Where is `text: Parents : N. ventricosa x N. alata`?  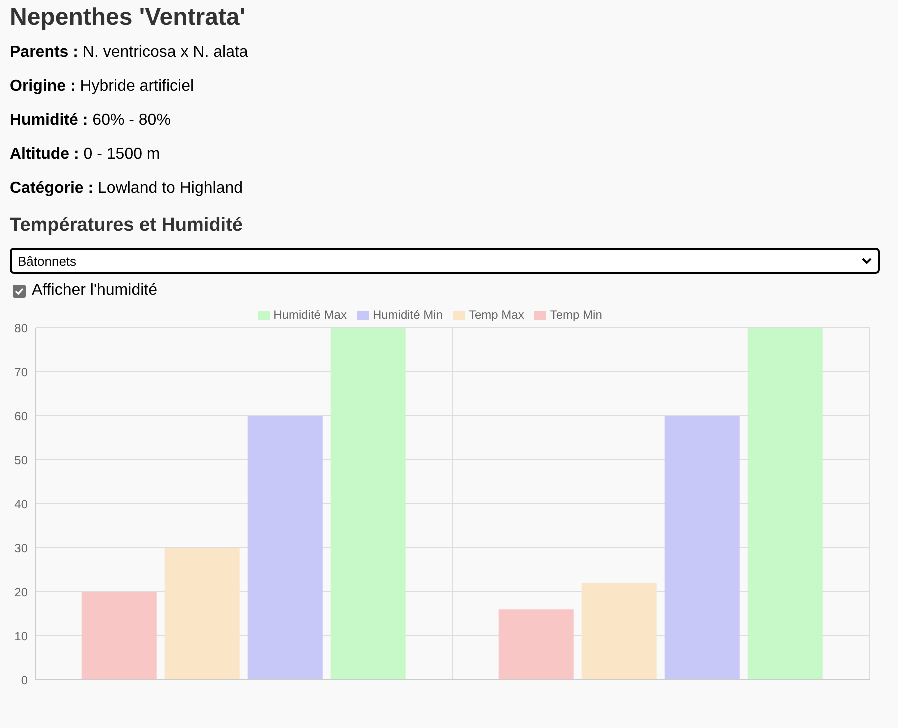 text: Parents : N. ventricosa x N. alata is located at coordinates (130, 53).